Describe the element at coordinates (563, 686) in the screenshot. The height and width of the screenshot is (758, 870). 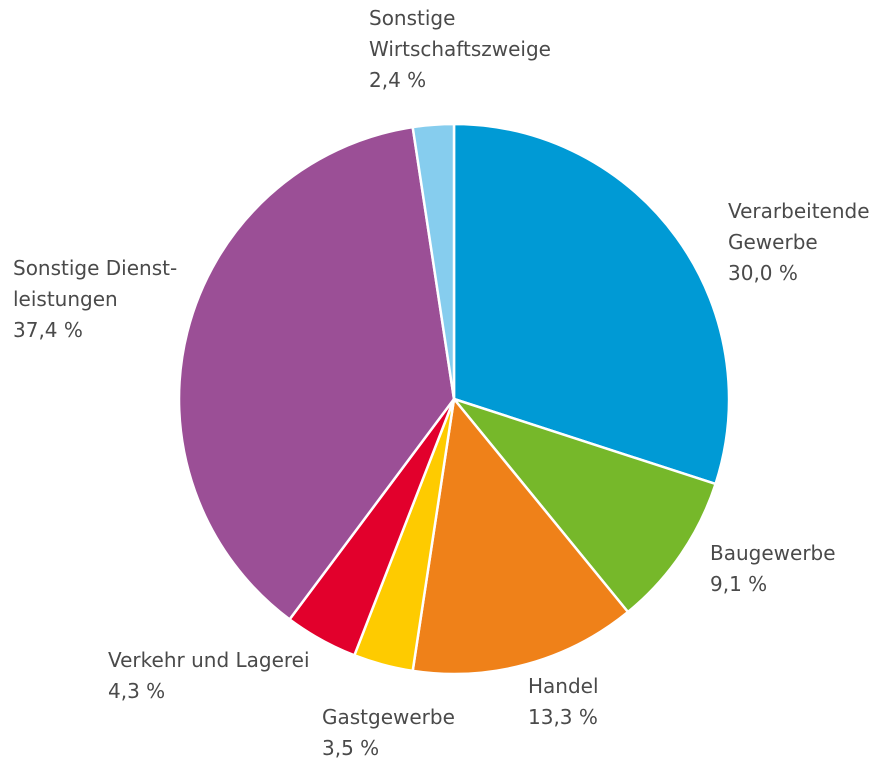
I see `slice-name-text: Handel` at that location.